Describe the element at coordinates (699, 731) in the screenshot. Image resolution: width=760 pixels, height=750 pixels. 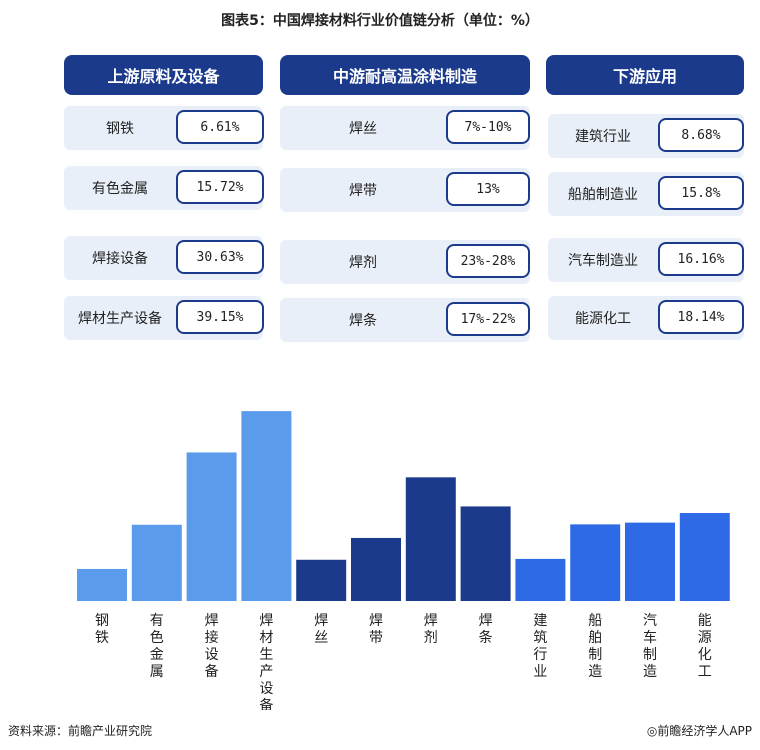
I see `brand-logo-text: ◎前瞻经济学人APP` at that location.